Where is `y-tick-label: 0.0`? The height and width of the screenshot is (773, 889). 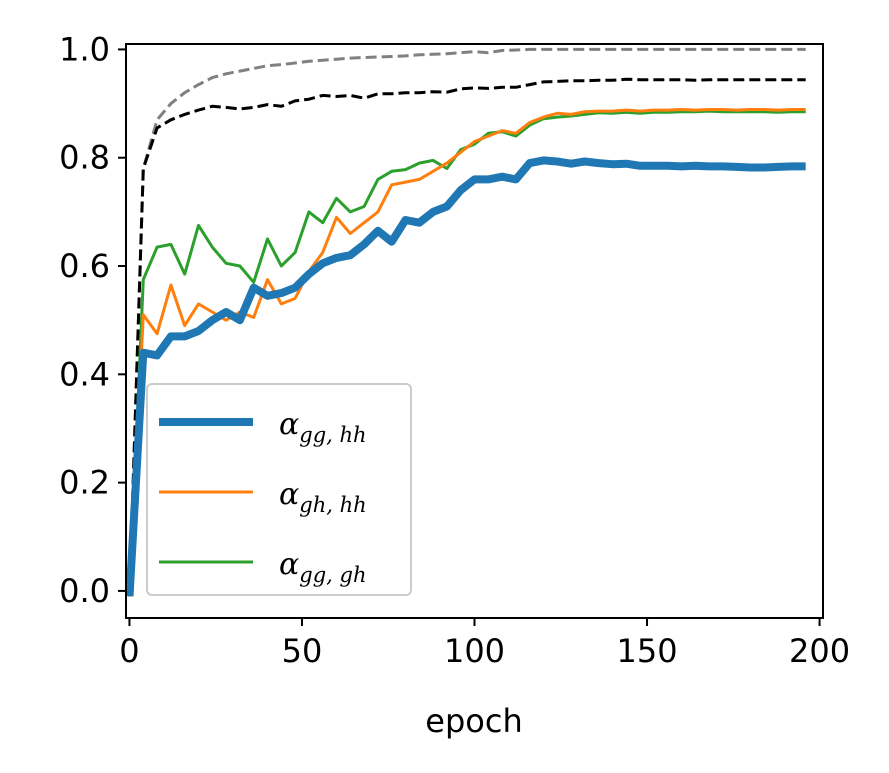 y-tick-label: 0.0 is located at coordinates (84, 591).